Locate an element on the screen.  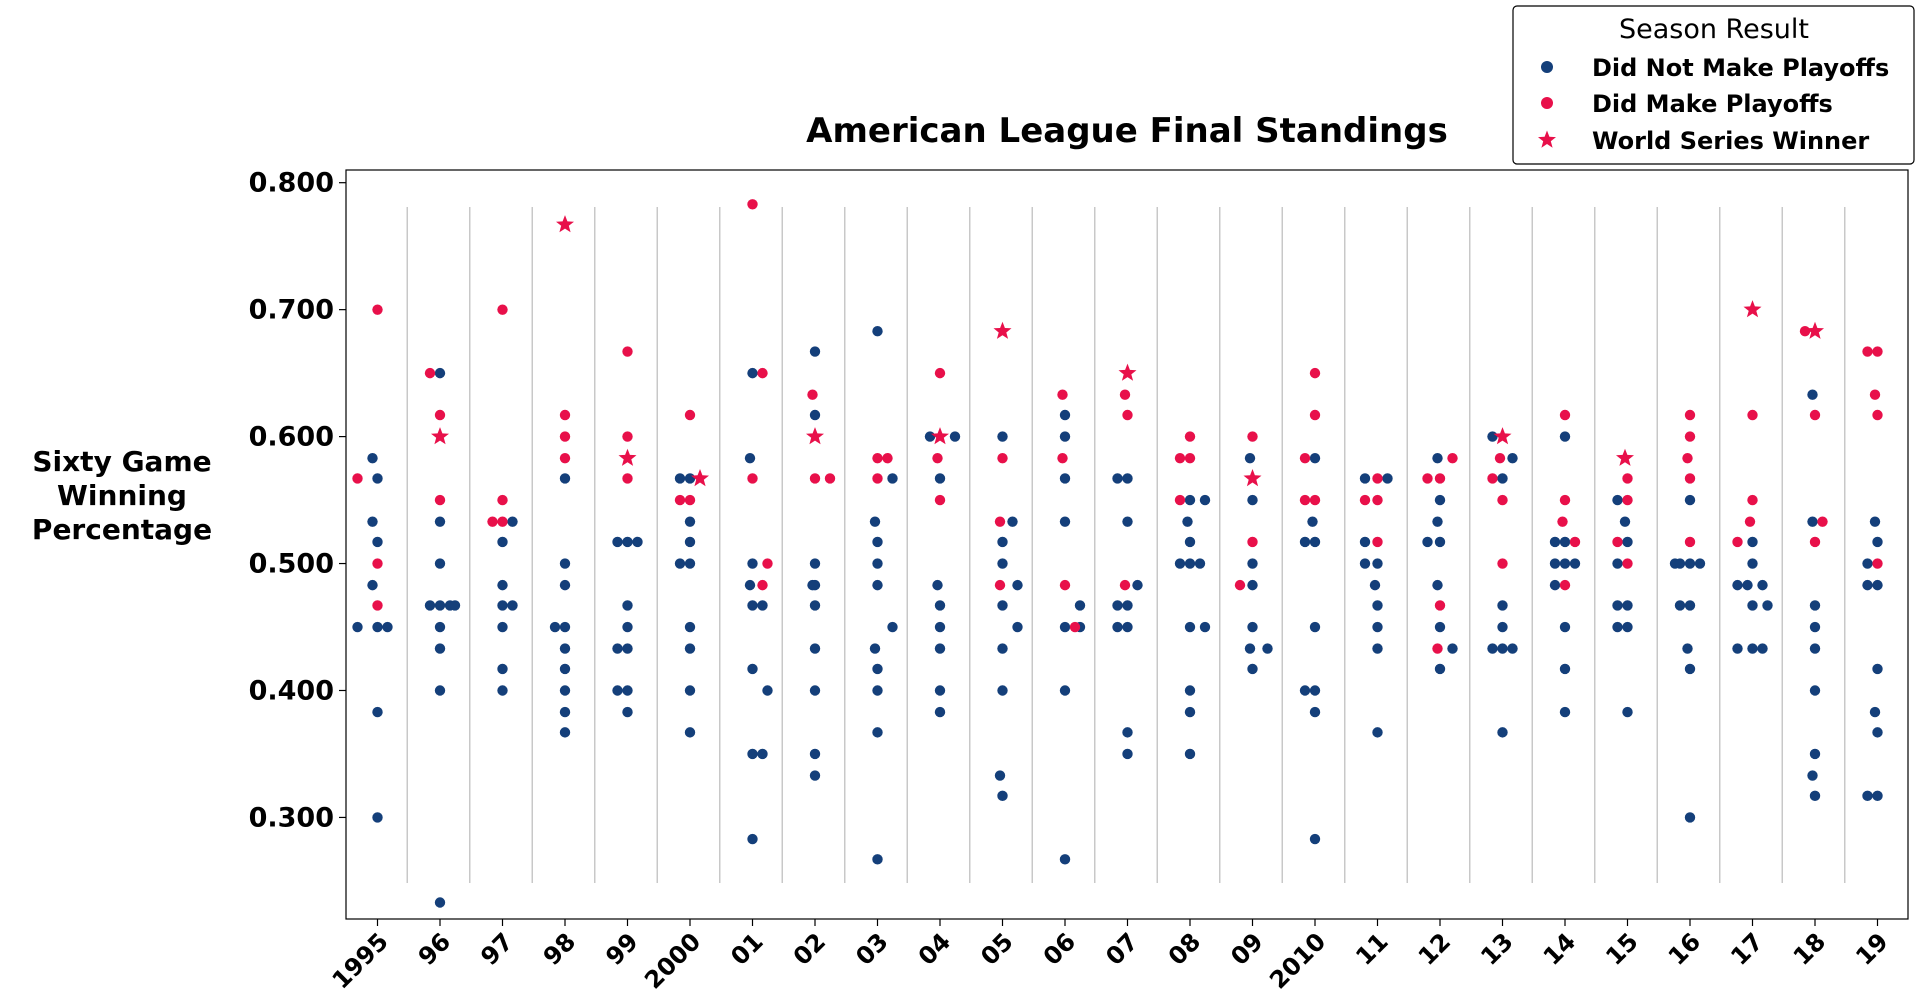
legend-label-ws-winner: World Series Winner is located at coordinates (1730, 141).